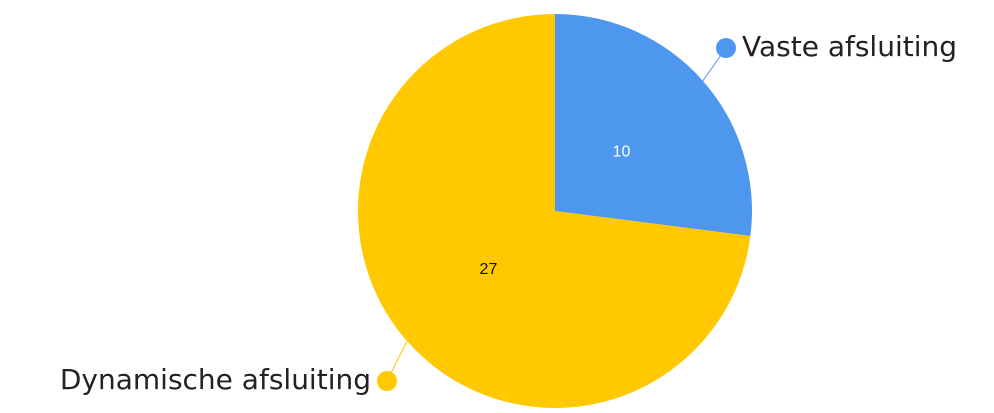 This screenshot has height=413, width=994. What do you see at coordinates (215, 379) in the screenshot?
I see `slice-label-dynamische-afsluiting: Dynamische afsluiting` at bounding box center [215, 379].